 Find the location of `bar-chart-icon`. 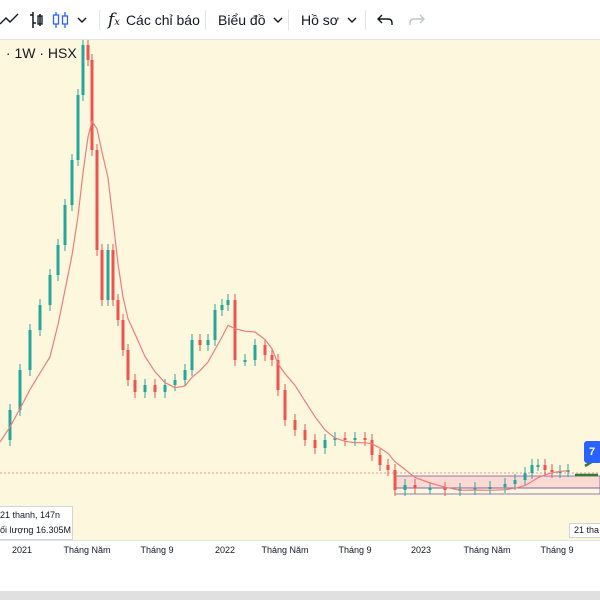

bar-chart-icon is located at coordinates (36, 20).